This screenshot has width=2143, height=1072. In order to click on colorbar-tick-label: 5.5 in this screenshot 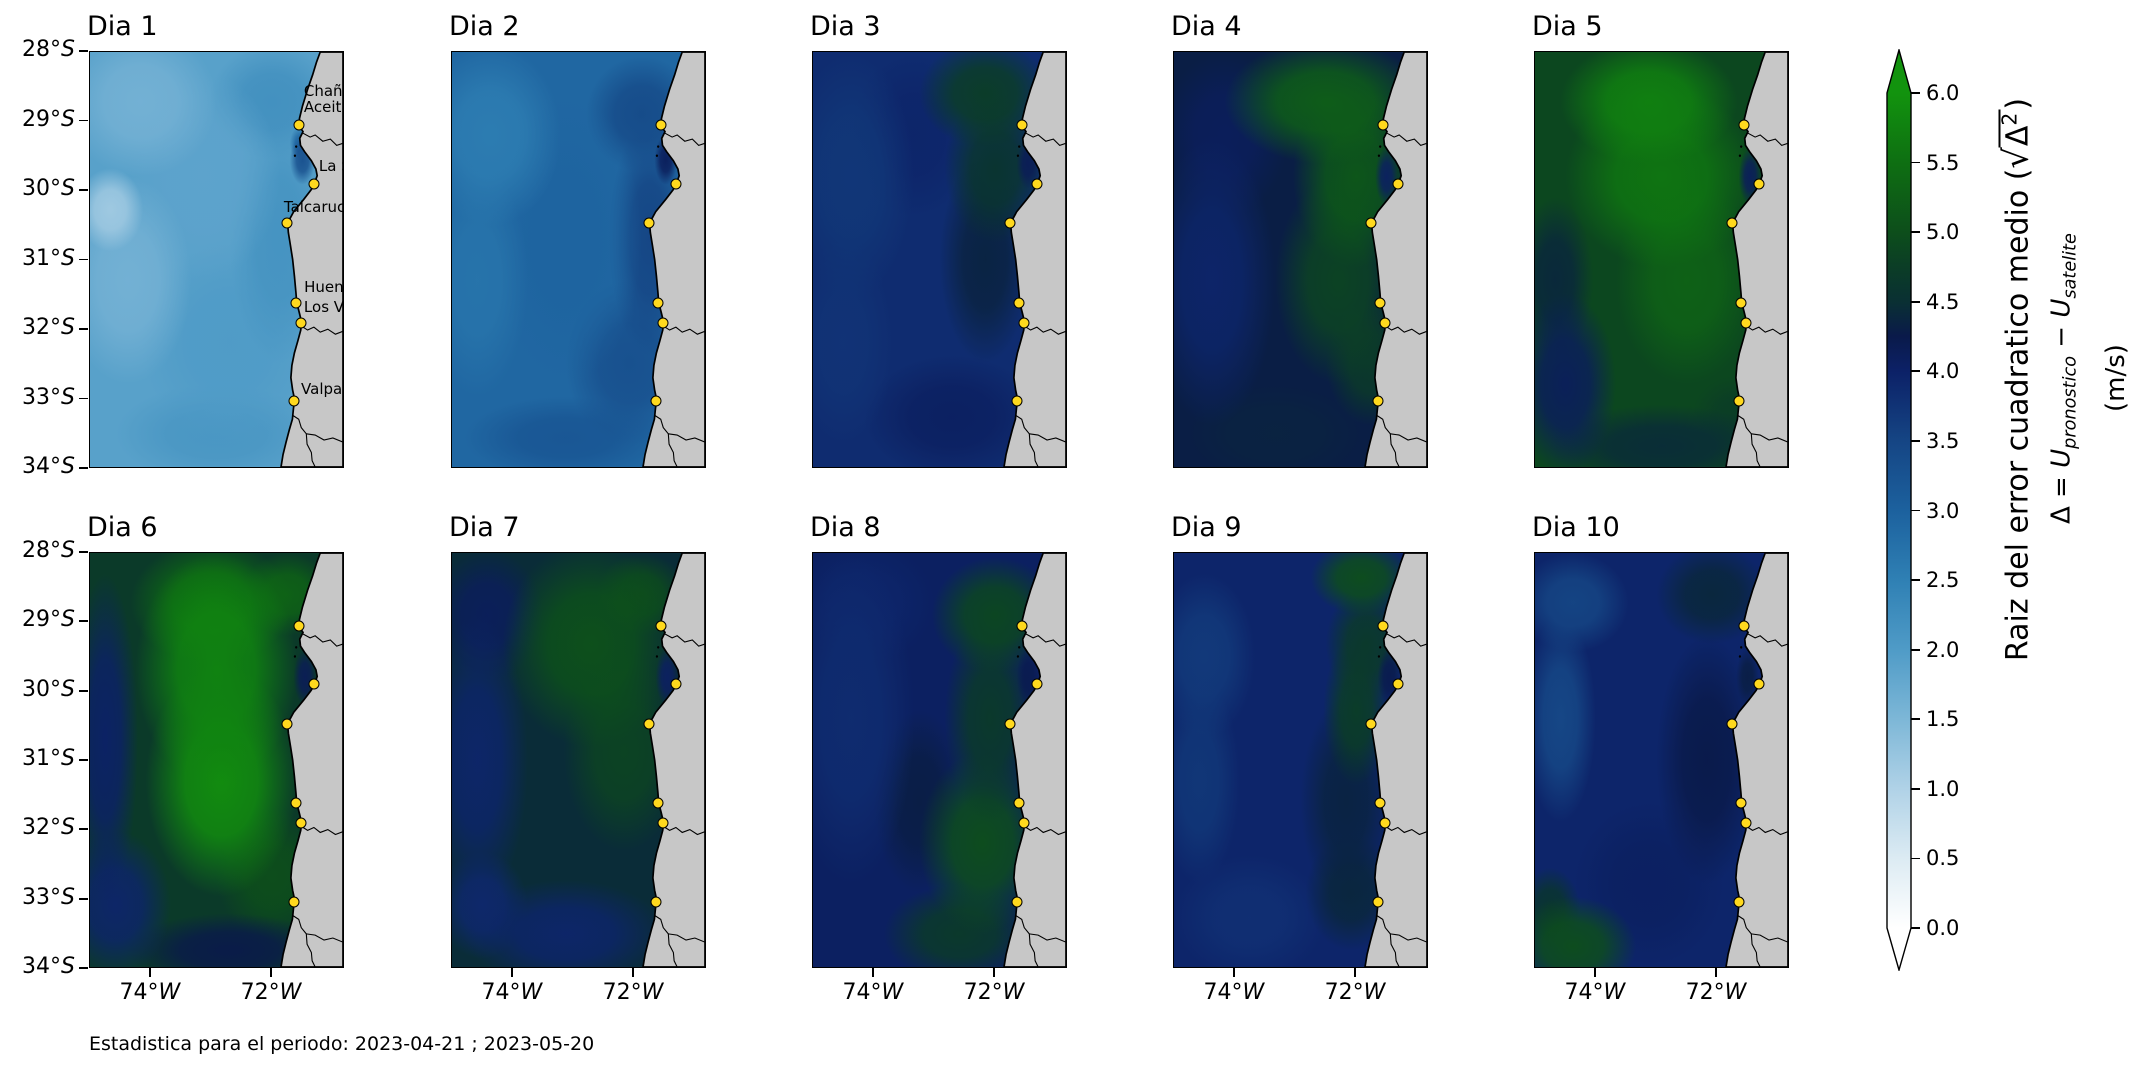, I will do `click(1943, 162)`.